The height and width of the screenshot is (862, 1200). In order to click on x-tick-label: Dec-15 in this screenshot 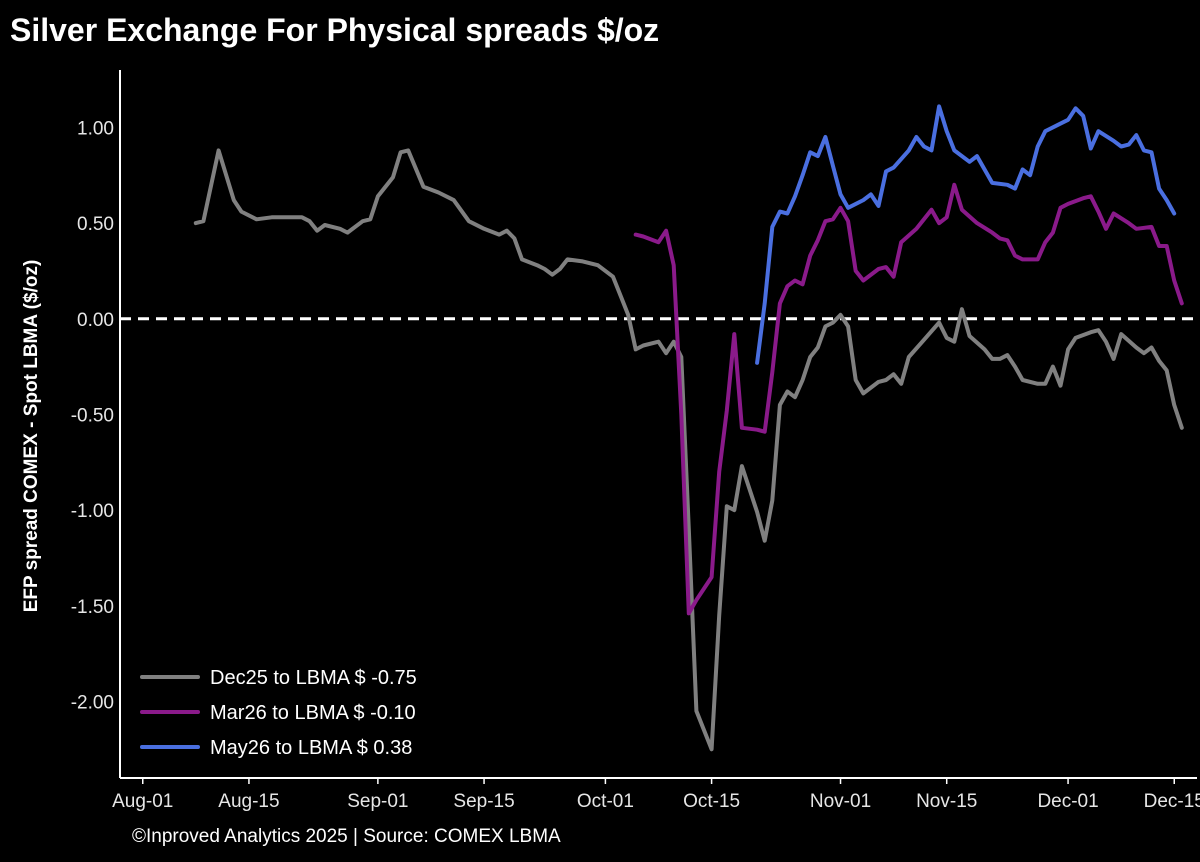, I will do `click(1172, 801)`.